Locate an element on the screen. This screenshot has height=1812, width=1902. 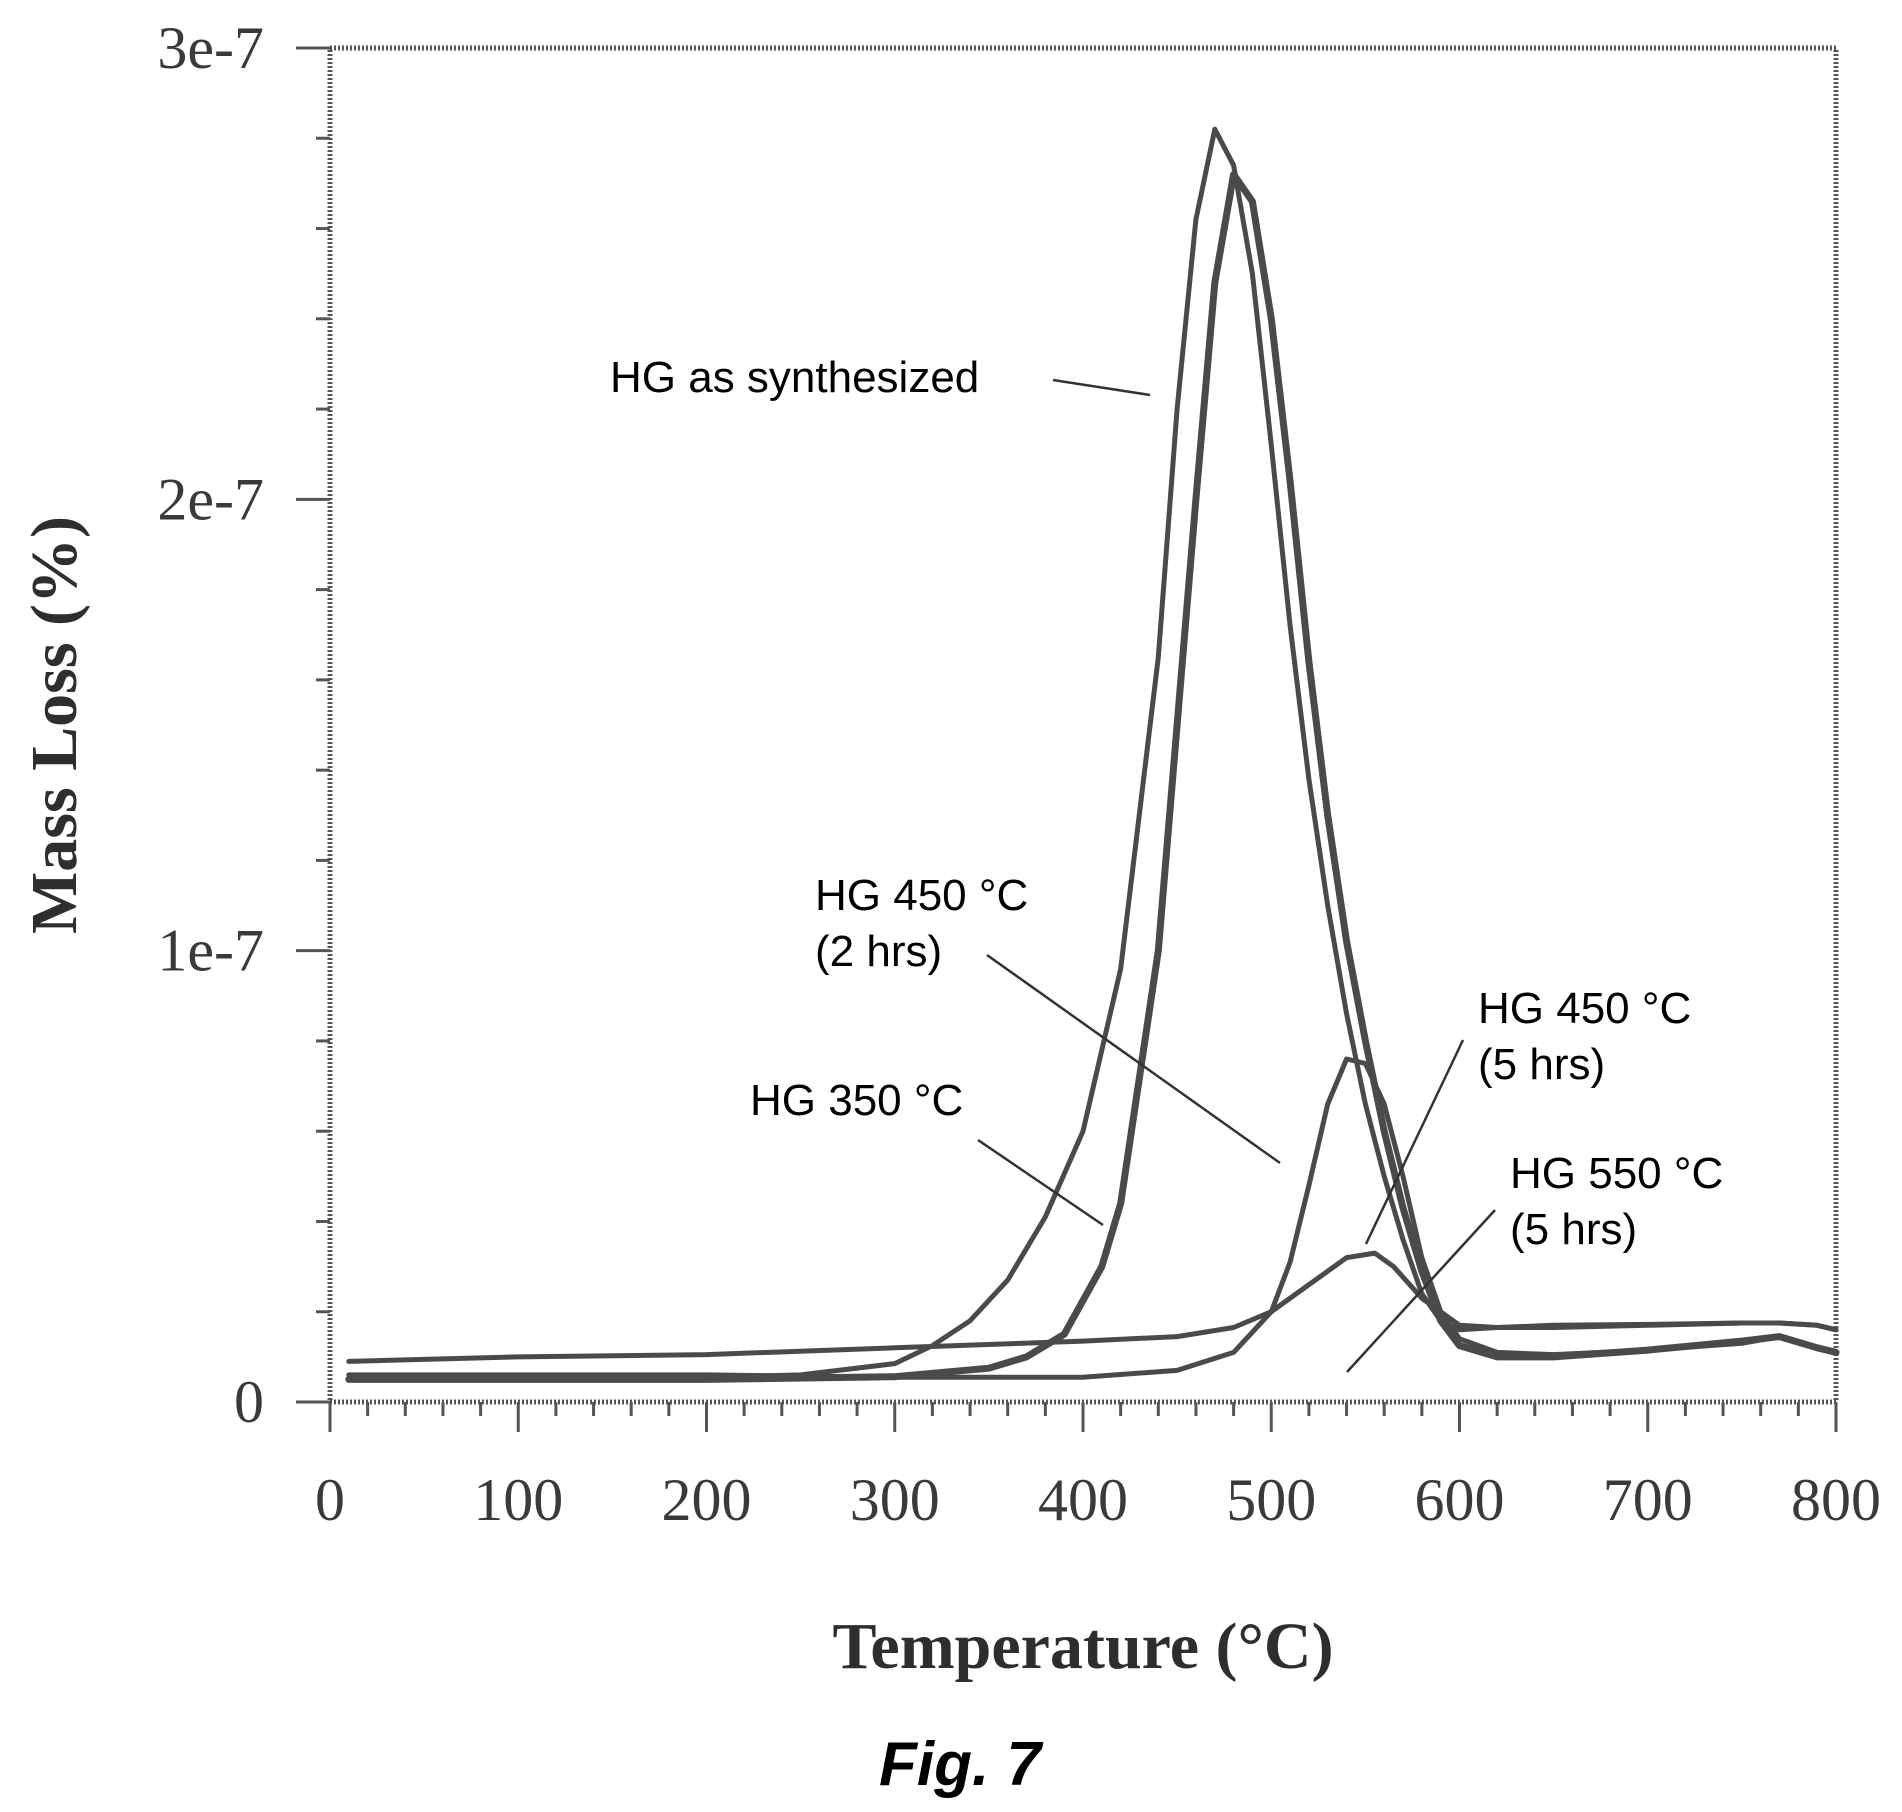
y-tick-label: 3e-7 is located at coordinates (210, 48).